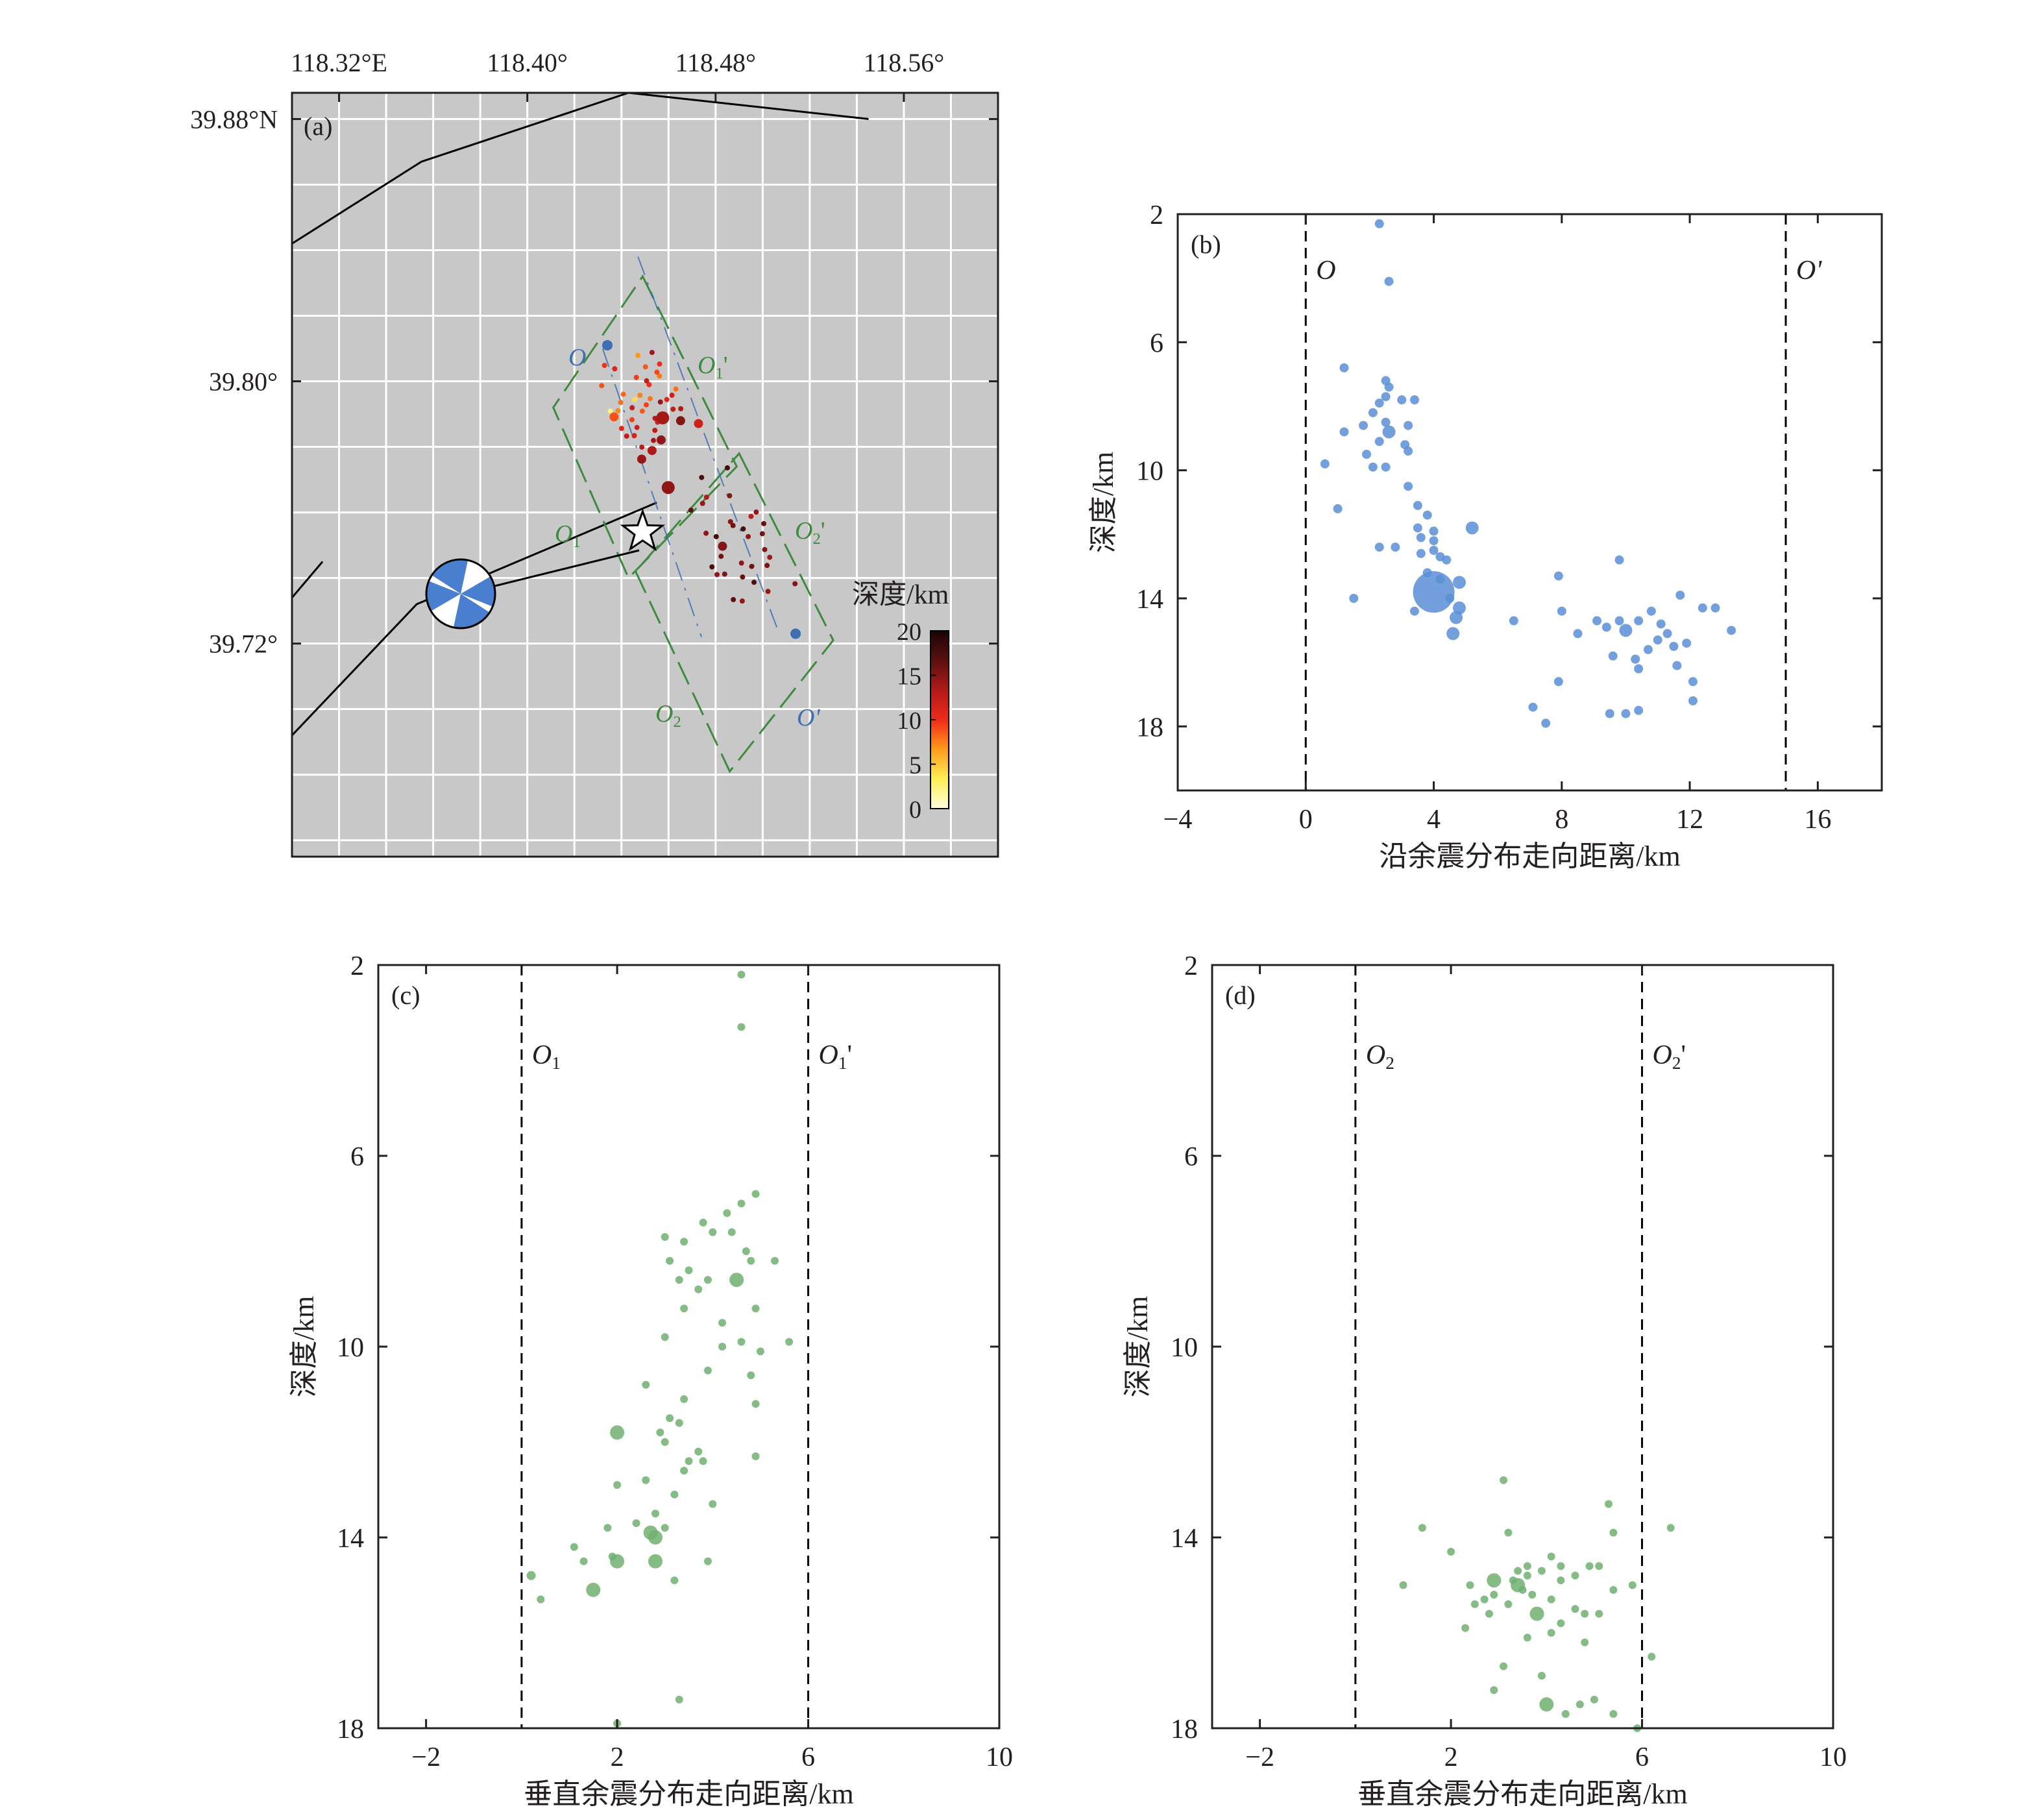 The width and height of the screenshot is (2044, 1810). Describe the element at coordinates (795, 633) in the screenshot. I see `profile-point-o-prime` at that location.